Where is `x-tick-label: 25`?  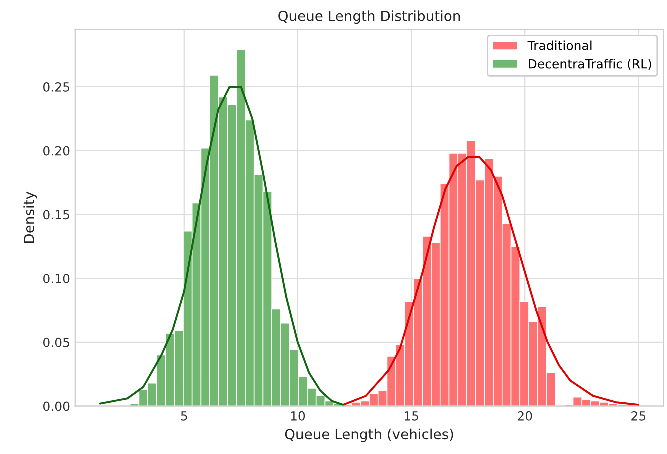 x-tick-label: 25 is located at coordinates (639, 416).